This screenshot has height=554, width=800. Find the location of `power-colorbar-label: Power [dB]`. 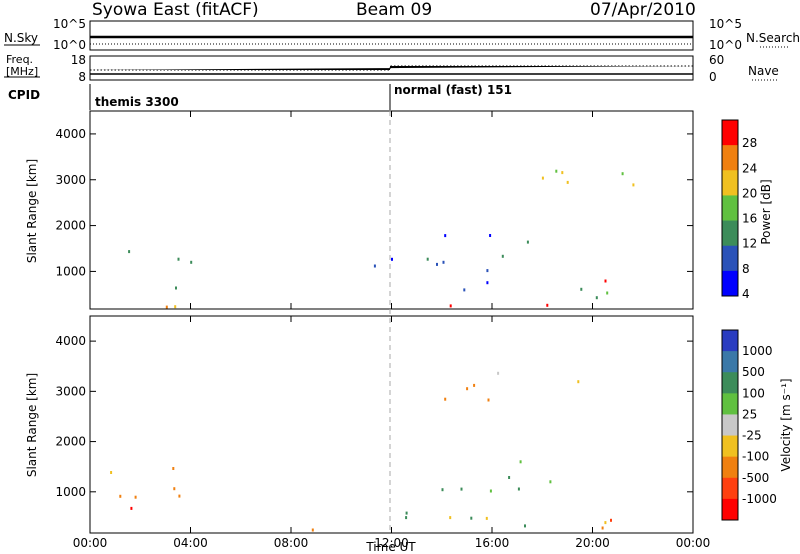

power-colorbar-label: Power [dB] is located at coordinates (766, 211).